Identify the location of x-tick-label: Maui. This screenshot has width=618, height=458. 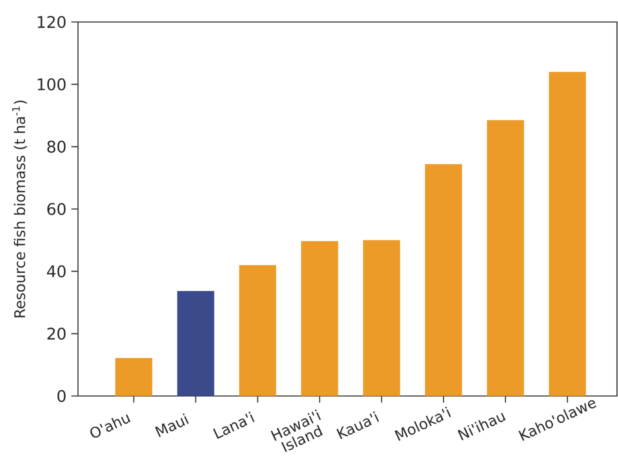
(172, 425).